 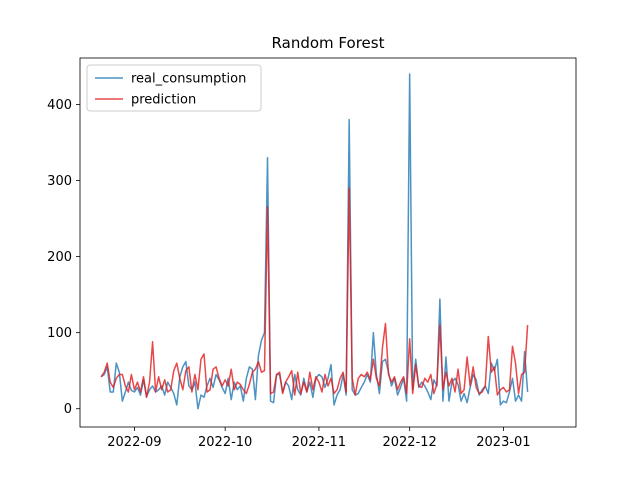 What do you see at coordinates (225, 442) in the screenshot?
I see `x-tick-label: 2022-10` at bounding box center [225, 442].